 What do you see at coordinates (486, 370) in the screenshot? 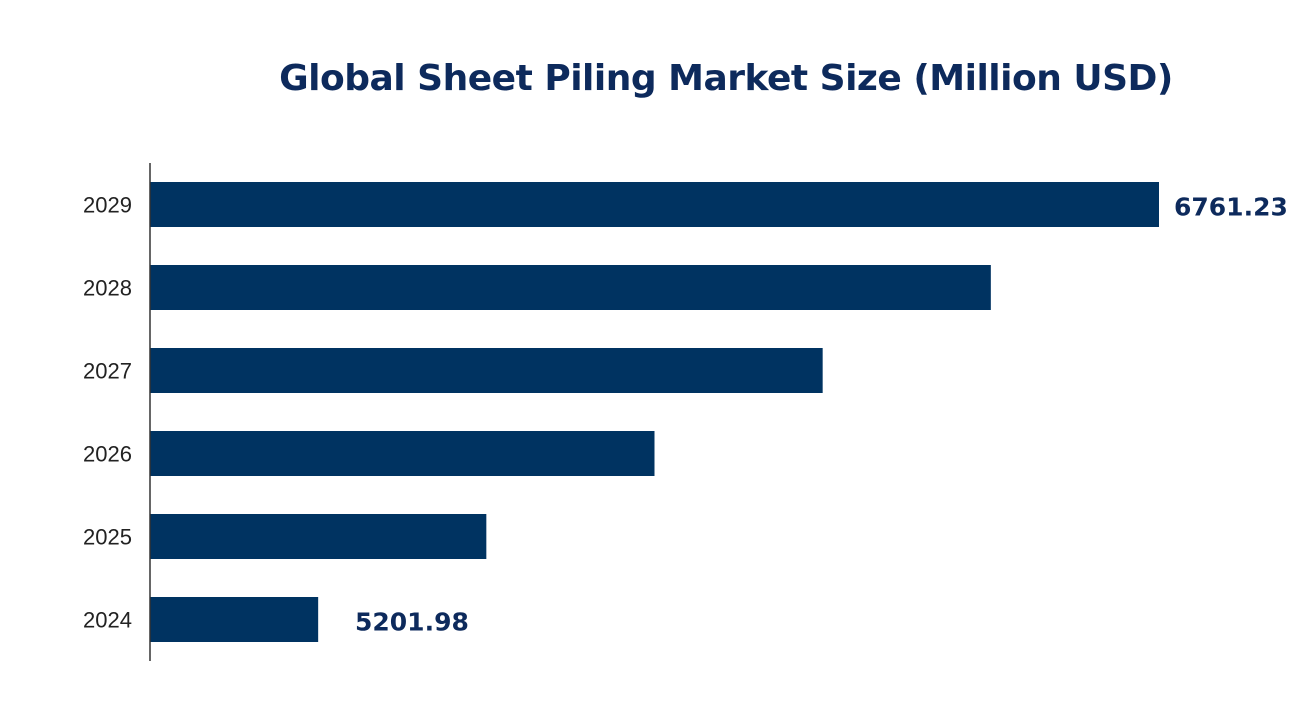
I see `bar-2027` at bounding box center [486, 370].